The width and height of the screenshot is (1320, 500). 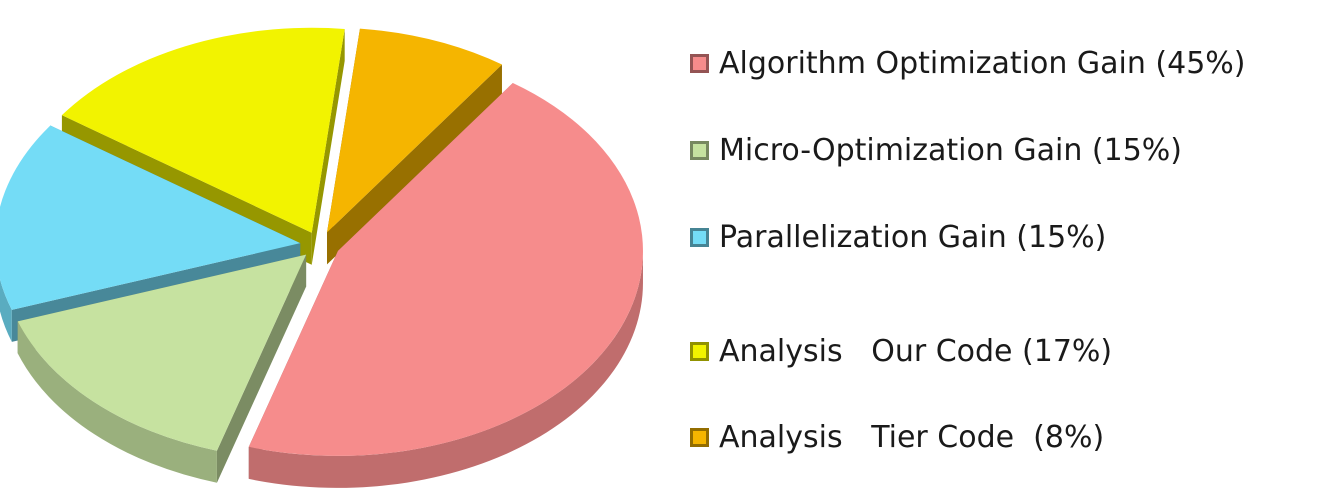 I want to click on legend-item-micro-optimization: Micro-Optimization Gain (15%), so click(x=936, y=150).